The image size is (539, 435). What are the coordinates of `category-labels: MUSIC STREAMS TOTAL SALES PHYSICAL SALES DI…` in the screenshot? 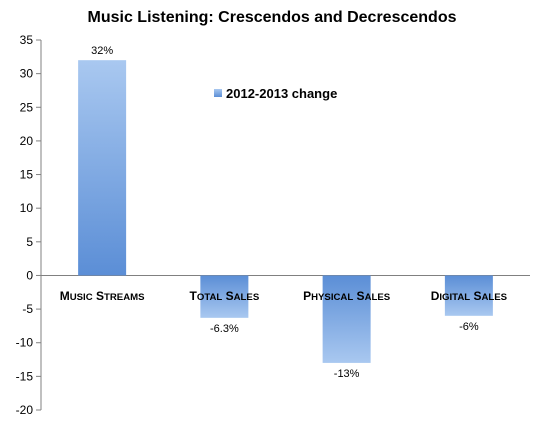 It's located at (284, 296).